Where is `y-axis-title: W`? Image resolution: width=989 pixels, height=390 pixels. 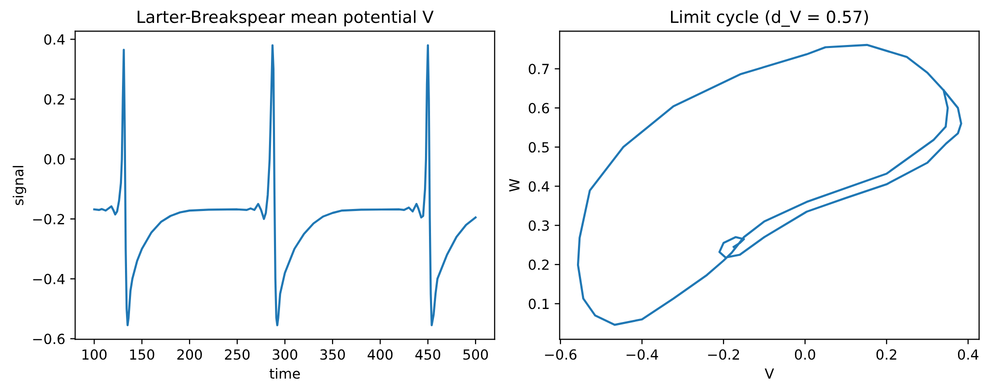
y-axis-title: W is located at coordinates (514, 185).